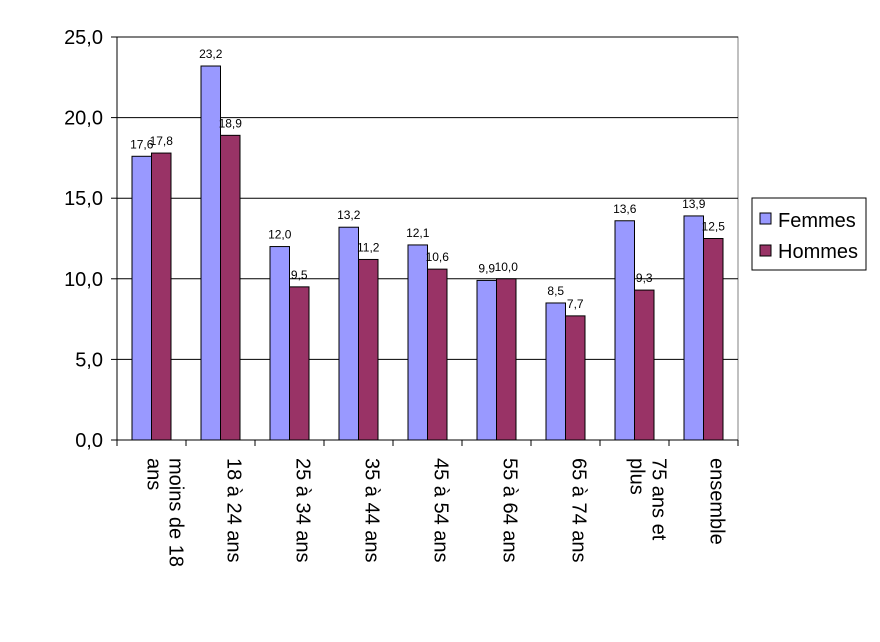 This screenshot has height=642, width=880. What do you see at coordinates (234, 510) in the screenshot?
I see `x-category-label: 18 à 24 ans` at bounding box center [234, 510].